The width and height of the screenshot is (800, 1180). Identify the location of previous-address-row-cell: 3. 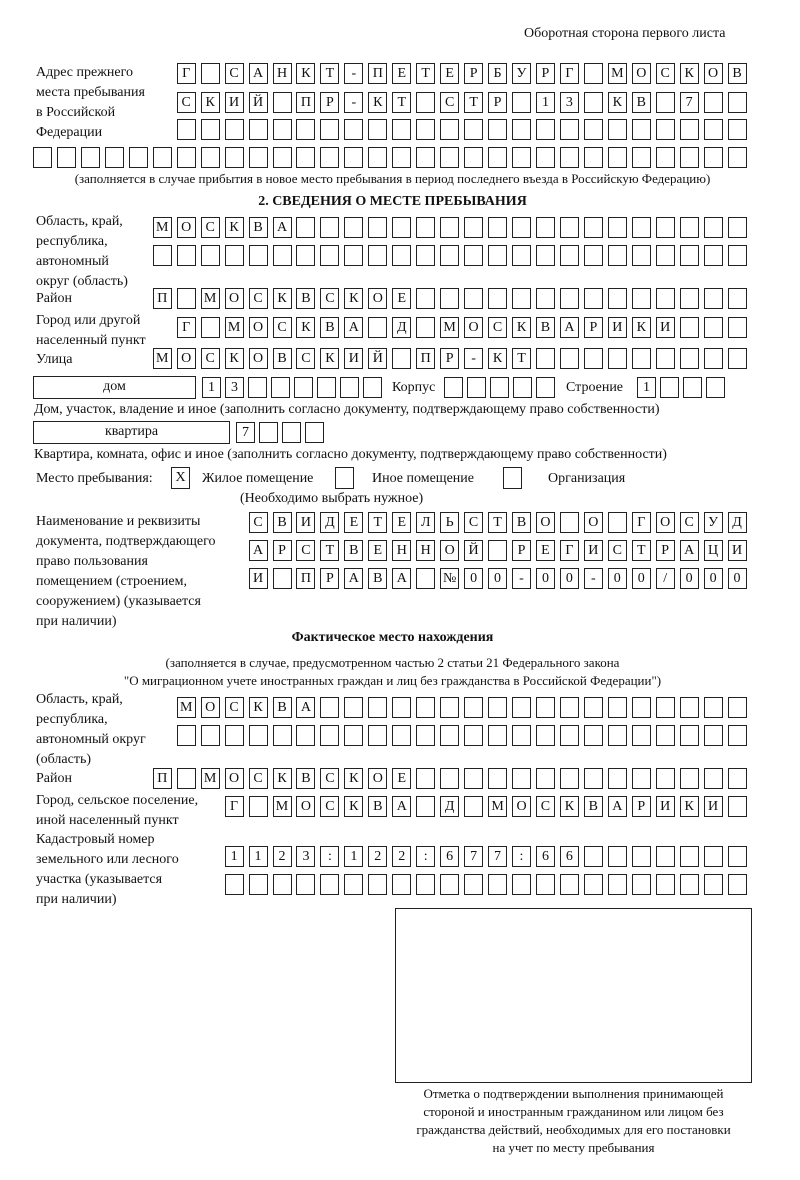
(569, 102).